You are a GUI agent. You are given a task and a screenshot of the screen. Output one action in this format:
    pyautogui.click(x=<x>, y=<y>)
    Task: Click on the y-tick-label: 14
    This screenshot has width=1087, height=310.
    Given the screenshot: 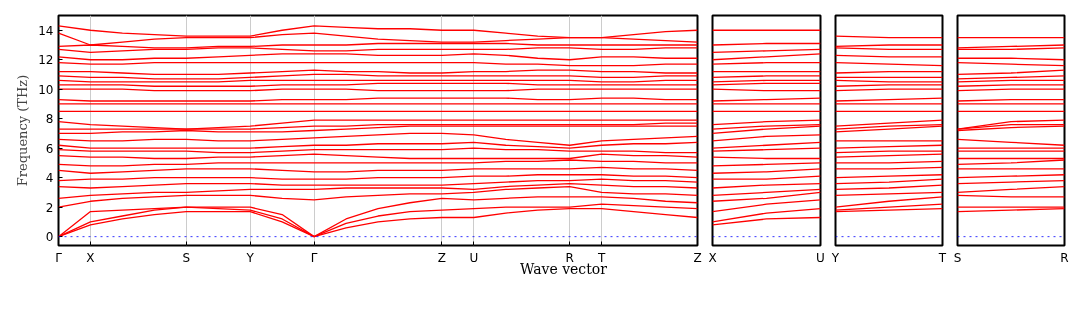 What is the action you would take?
    pyautogui.click(x=46, y=30)
    